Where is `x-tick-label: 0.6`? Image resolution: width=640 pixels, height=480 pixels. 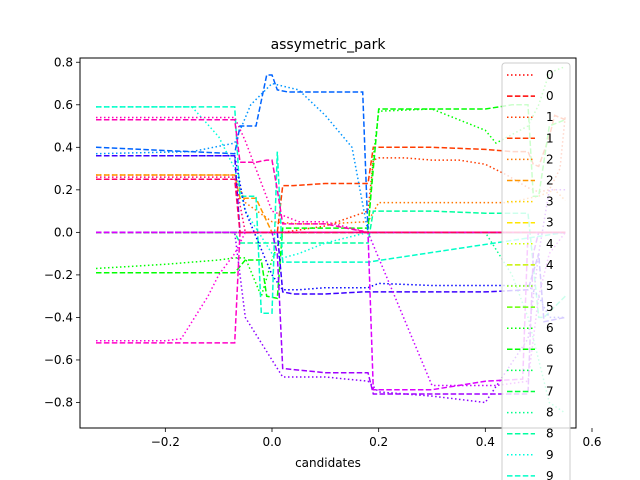 x-tick-label: 0.6 is located at coordinates (591, 442).